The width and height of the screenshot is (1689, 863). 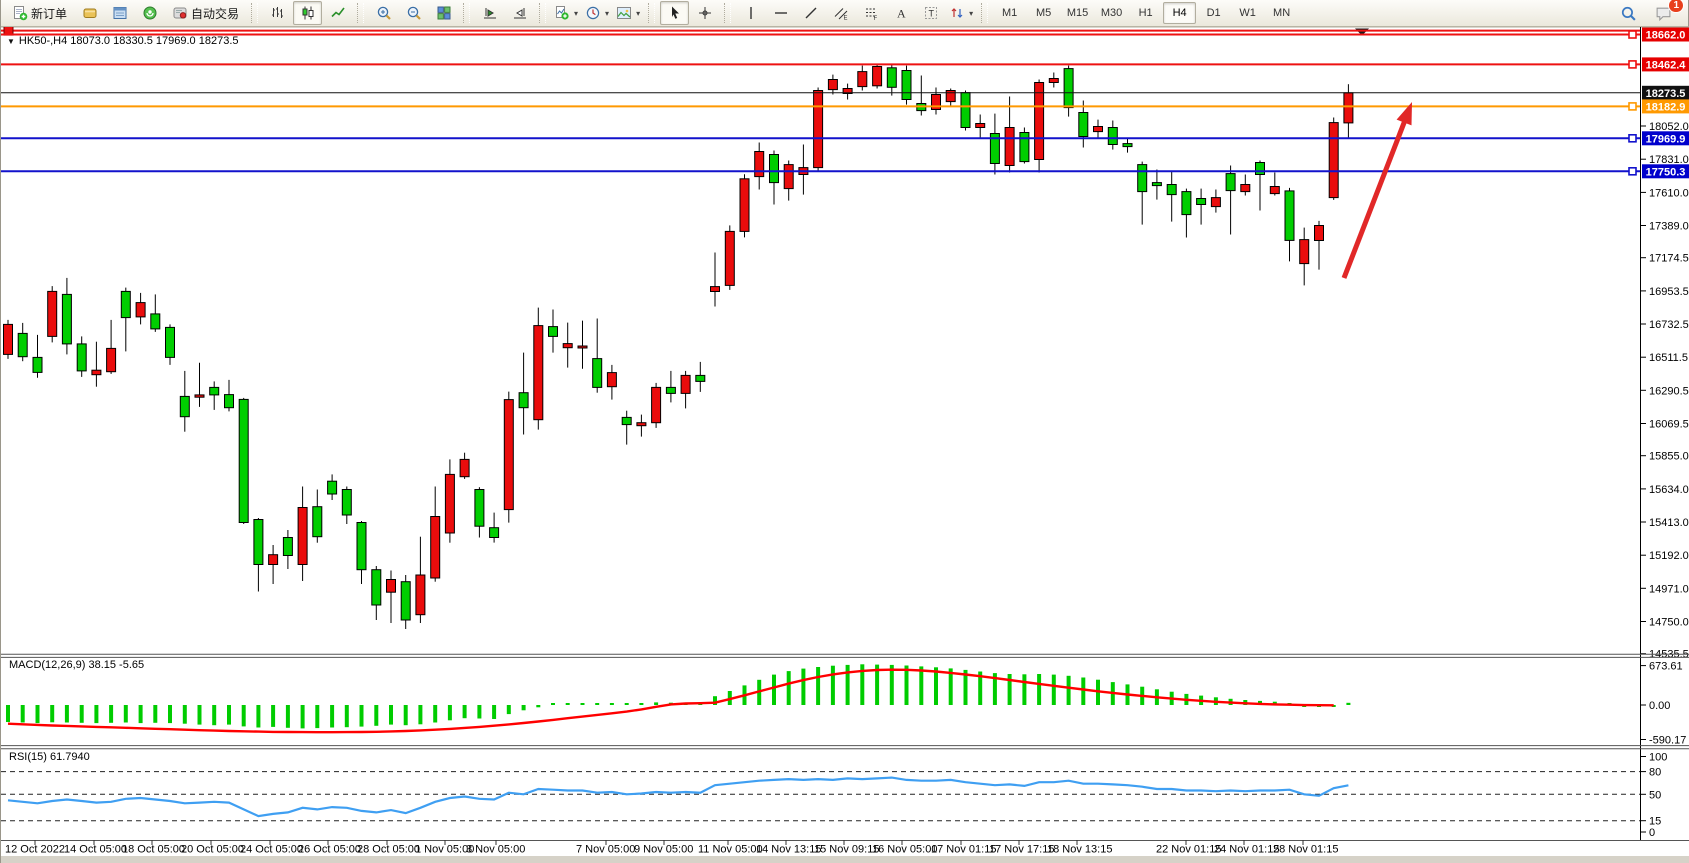 What do you see at coordinates (337, 13) in the screenshot?
I see `line-chart-button` at bounding box center [337, 13].